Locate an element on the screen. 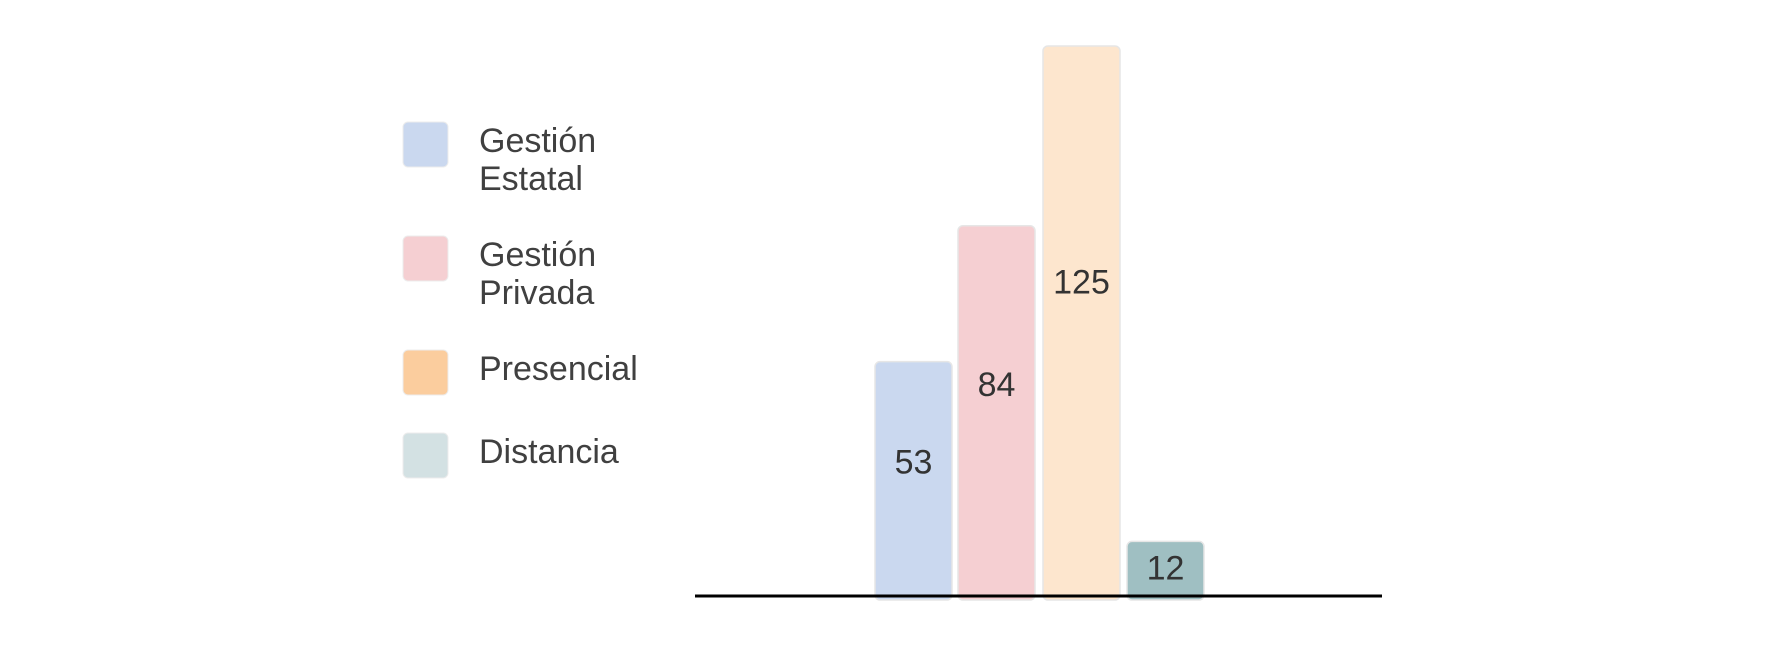 This screenshot has height=654, width=1792. legend-label-line: Presencial is located at coordinates (558, 369).